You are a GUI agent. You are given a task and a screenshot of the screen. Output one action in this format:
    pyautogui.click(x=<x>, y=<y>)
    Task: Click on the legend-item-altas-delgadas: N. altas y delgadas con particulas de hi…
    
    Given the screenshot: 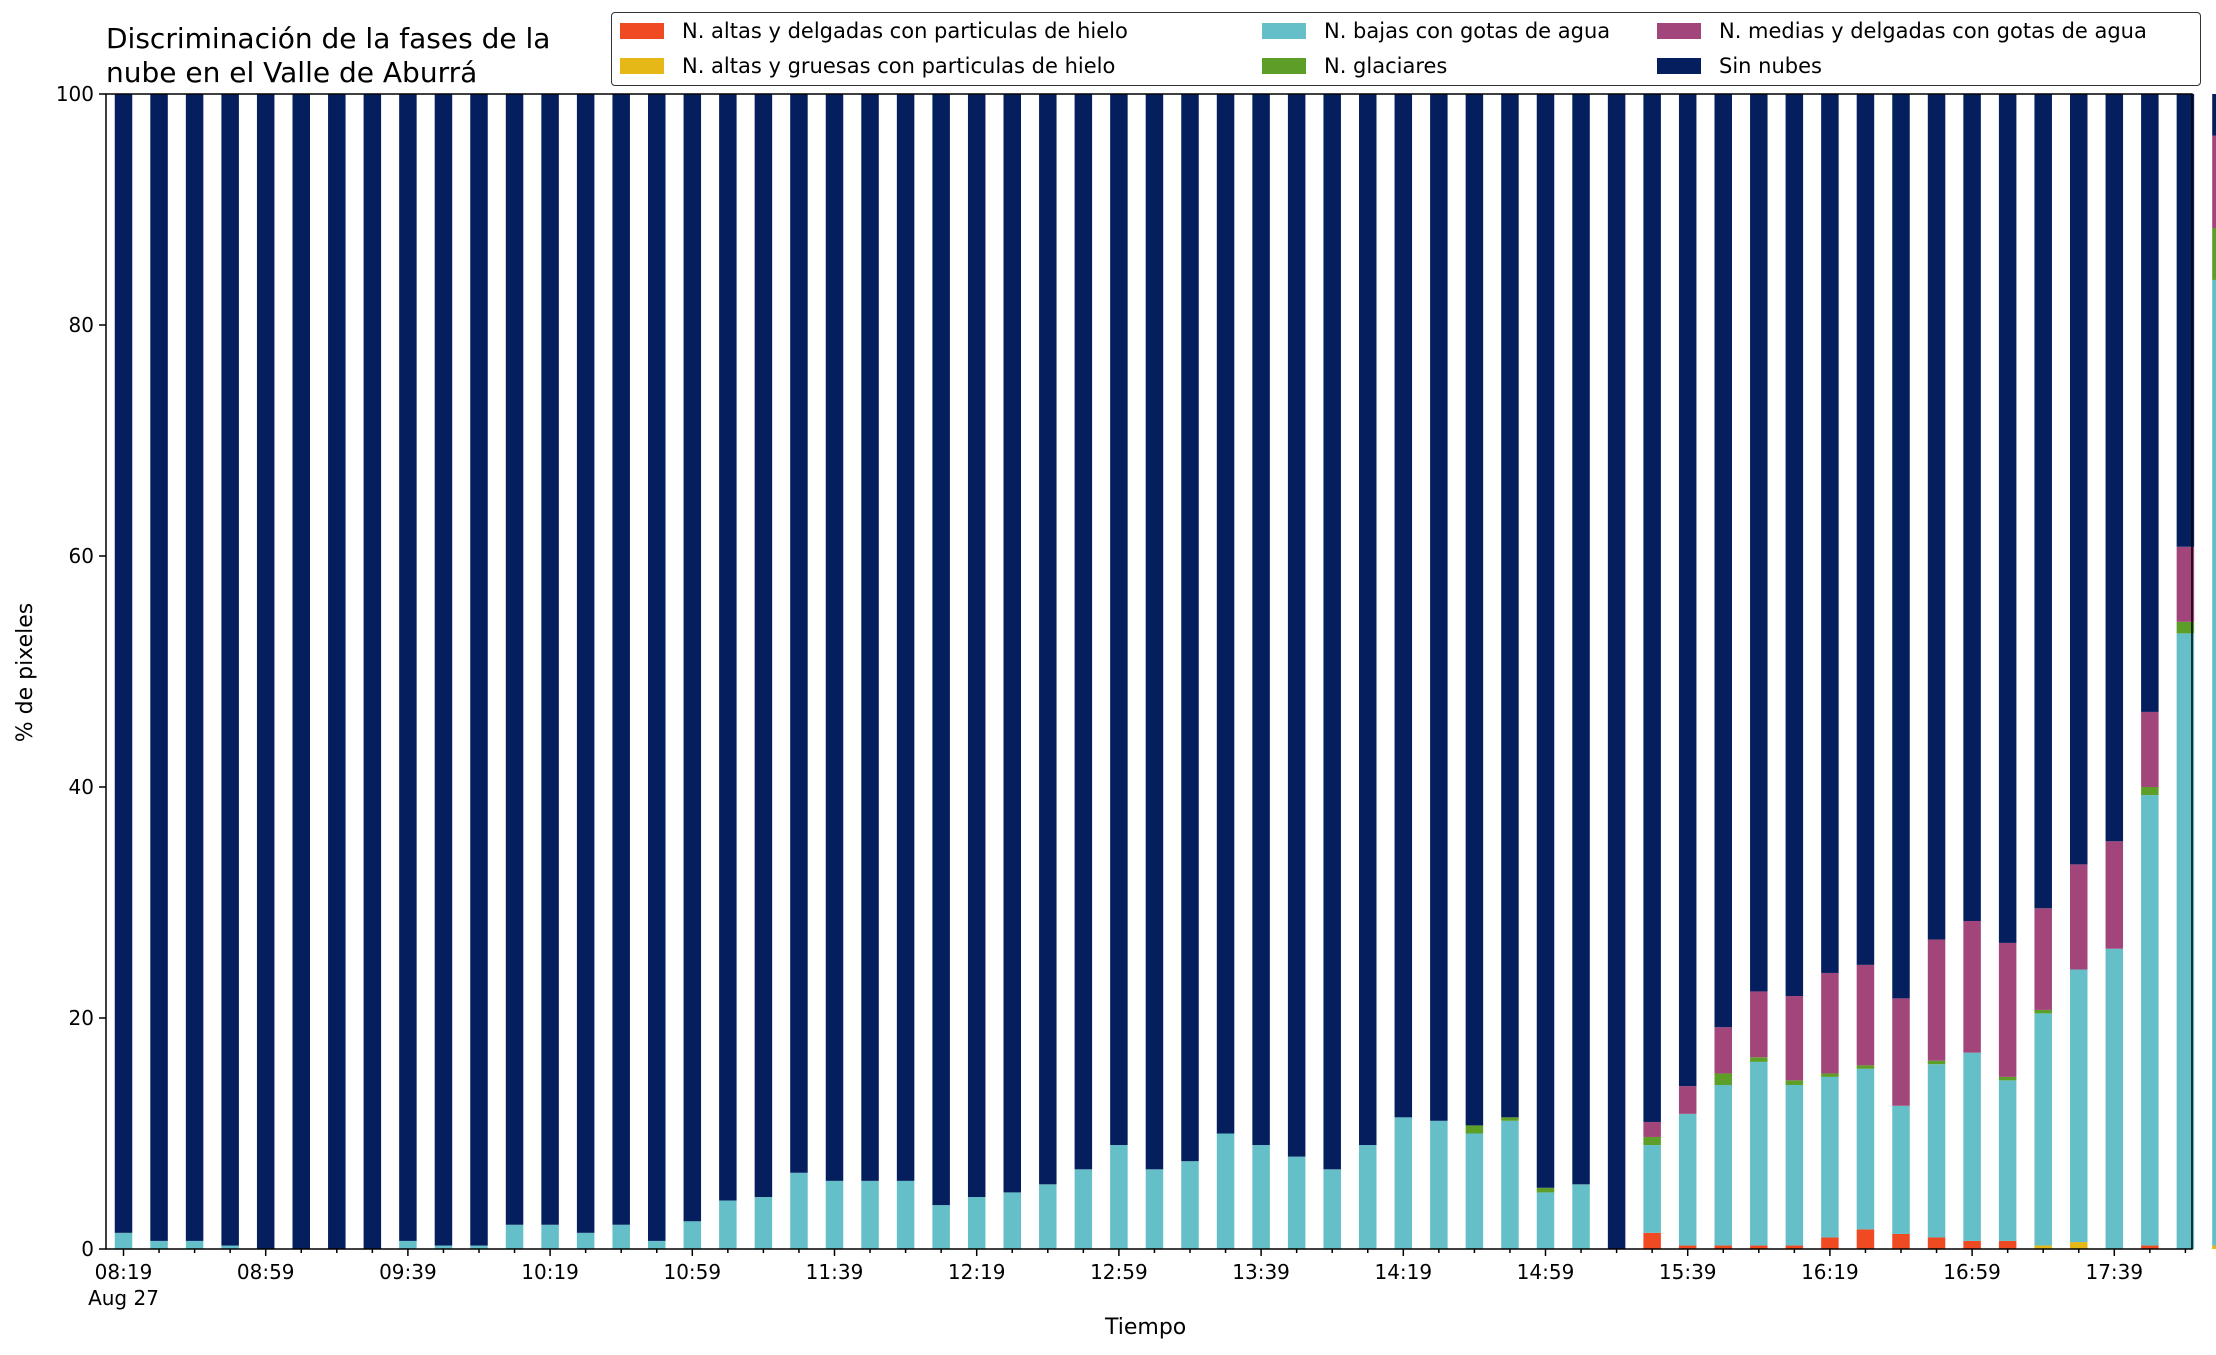 What is the action you would take?
    pyautogui.click(x=874, y=31)
    